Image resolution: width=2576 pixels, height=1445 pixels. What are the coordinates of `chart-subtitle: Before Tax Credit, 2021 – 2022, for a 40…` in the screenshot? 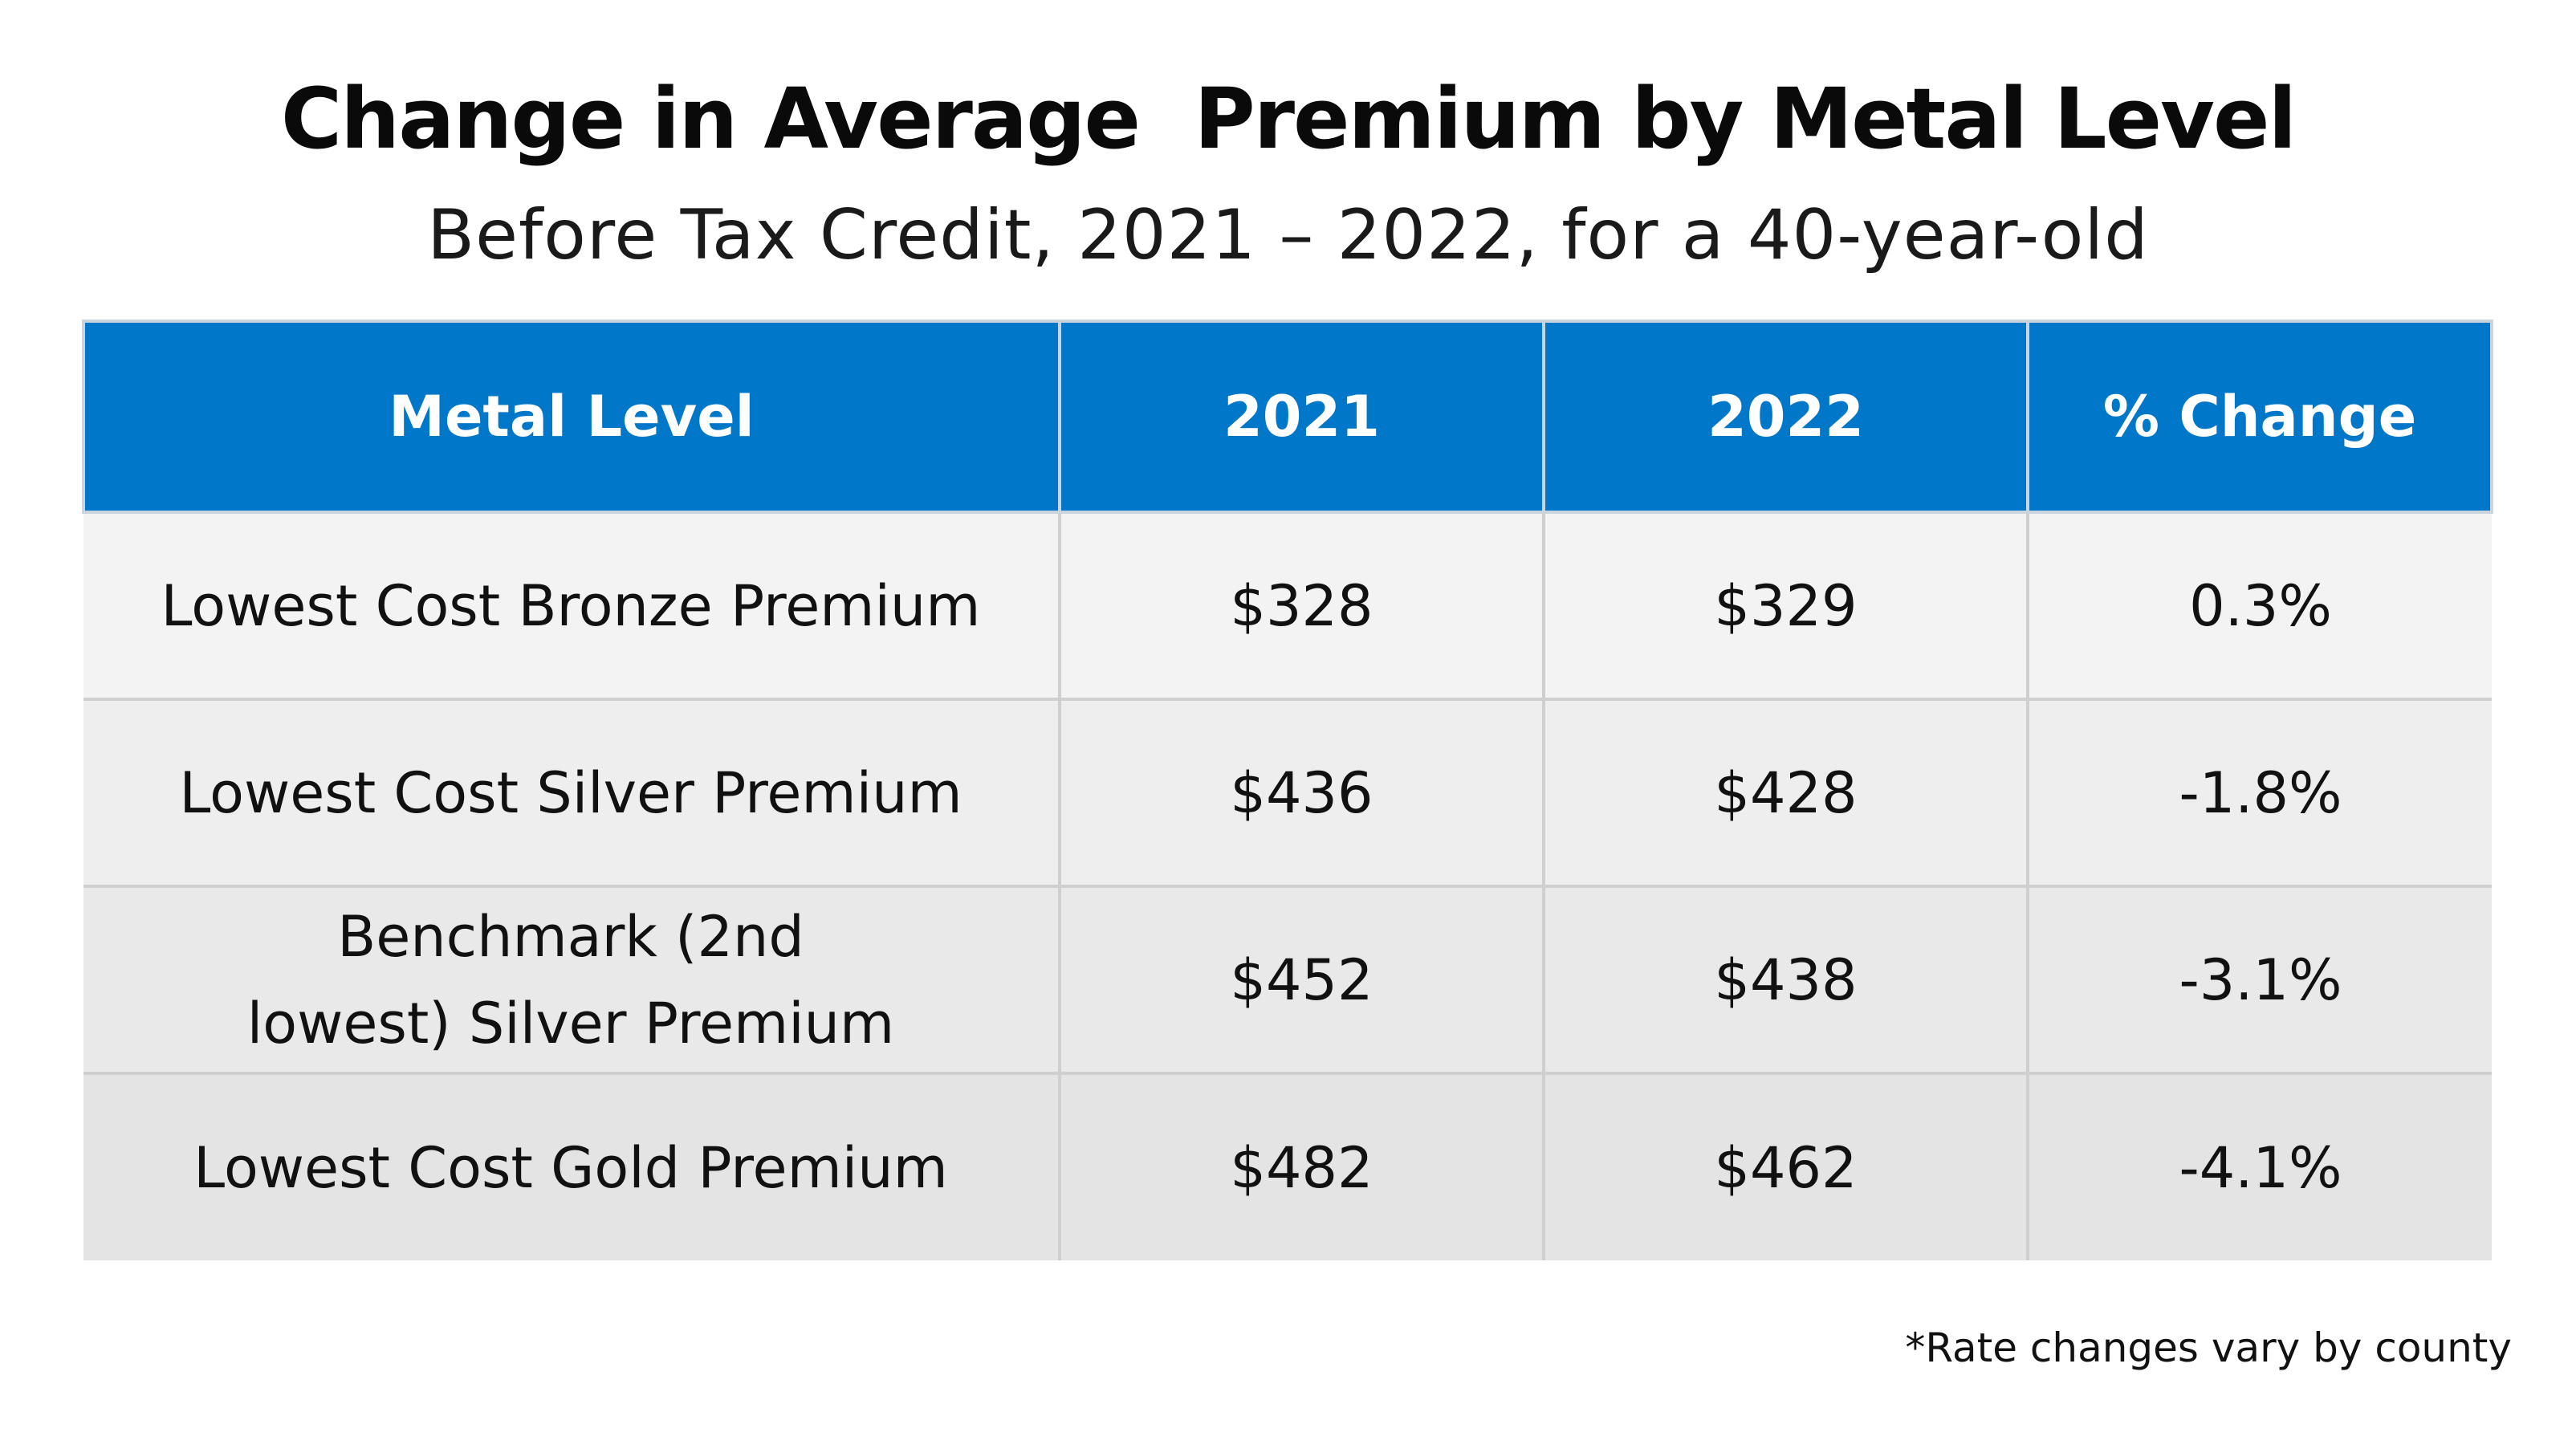 It's located at (1288, 235).